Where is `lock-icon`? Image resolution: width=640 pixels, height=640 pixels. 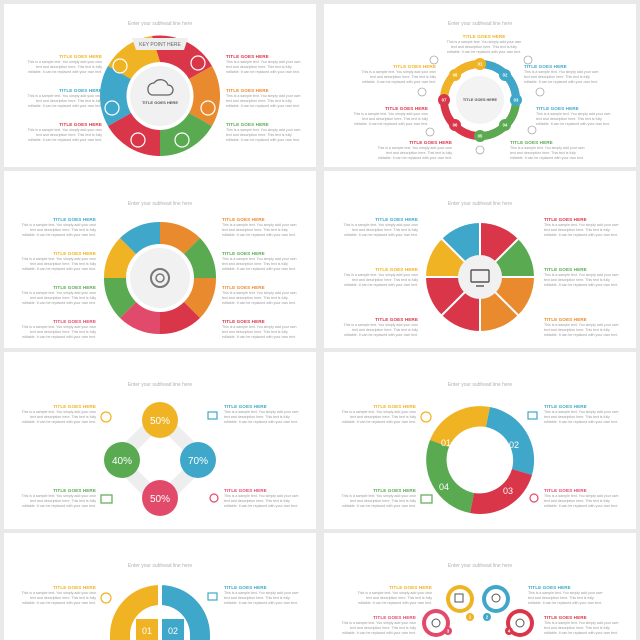
lock-icon is located at coordinates (422, 92).